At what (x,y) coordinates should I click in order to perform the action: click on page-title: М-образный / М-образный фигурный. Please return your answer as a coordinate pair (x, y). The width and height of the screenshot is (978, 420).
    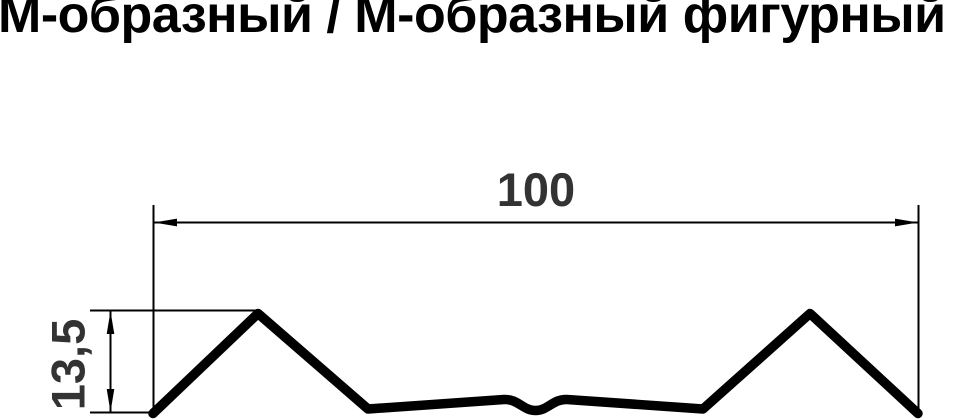
    Looking at the image, I should click on (473, 22).